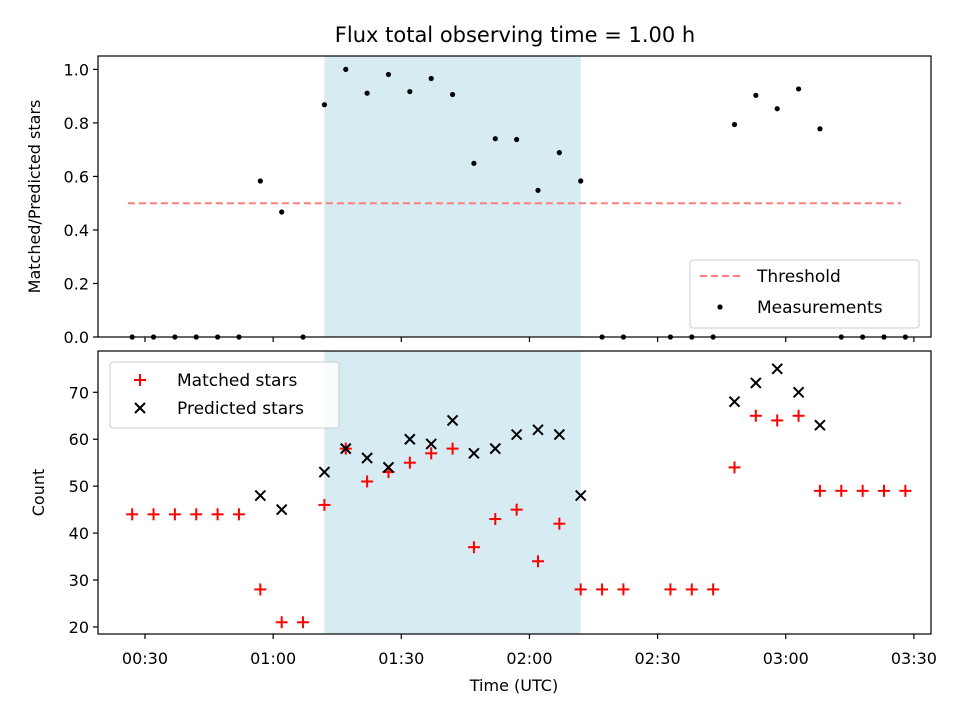 Image resolution: width=960 pixels, height=720 pixels. I want to click on x-tick-label: 02:00, so click(529, 658).